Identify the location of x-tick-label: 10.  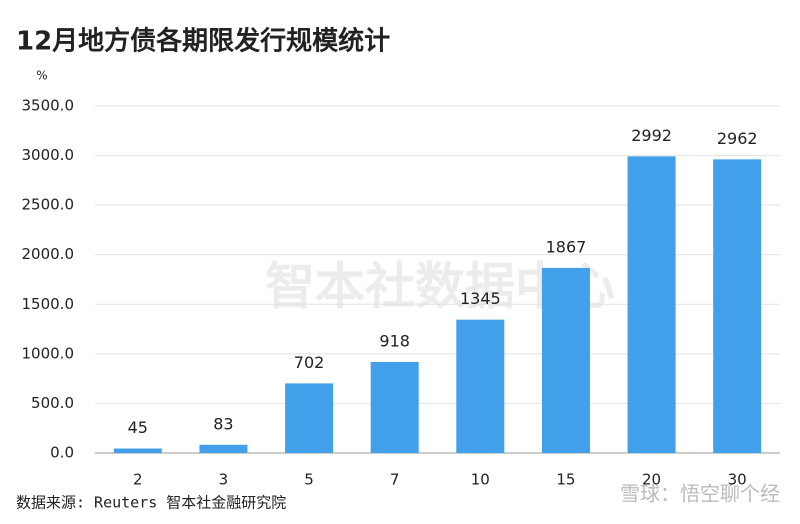
(480, 480).